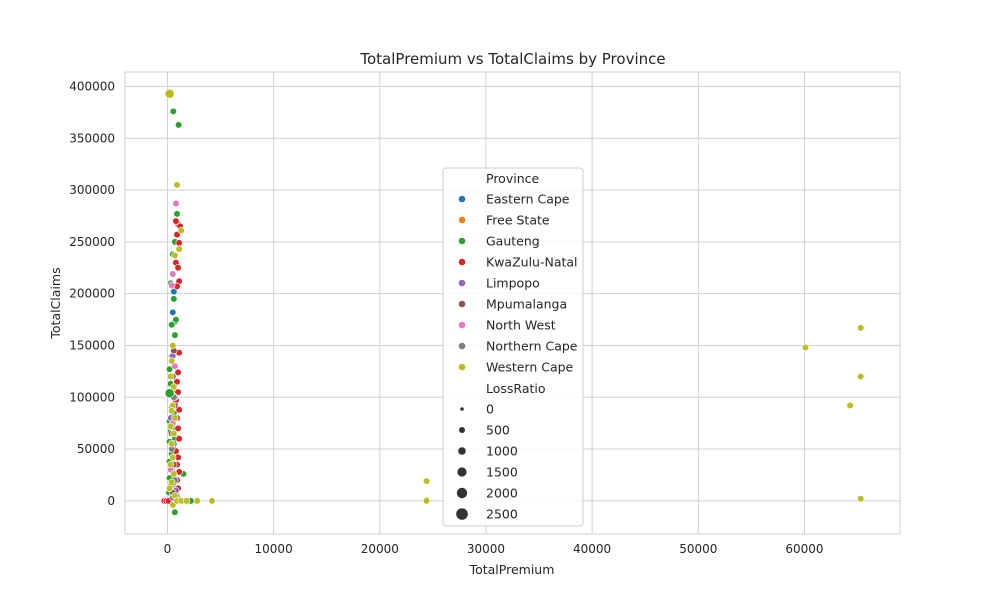 The width and height of the screenshot is (1000, 600). What do you see at coordinates (532, 262) in the screenshot?
I see `legend-label: KwaZulu-Natal` at bounding box center [532, 262].